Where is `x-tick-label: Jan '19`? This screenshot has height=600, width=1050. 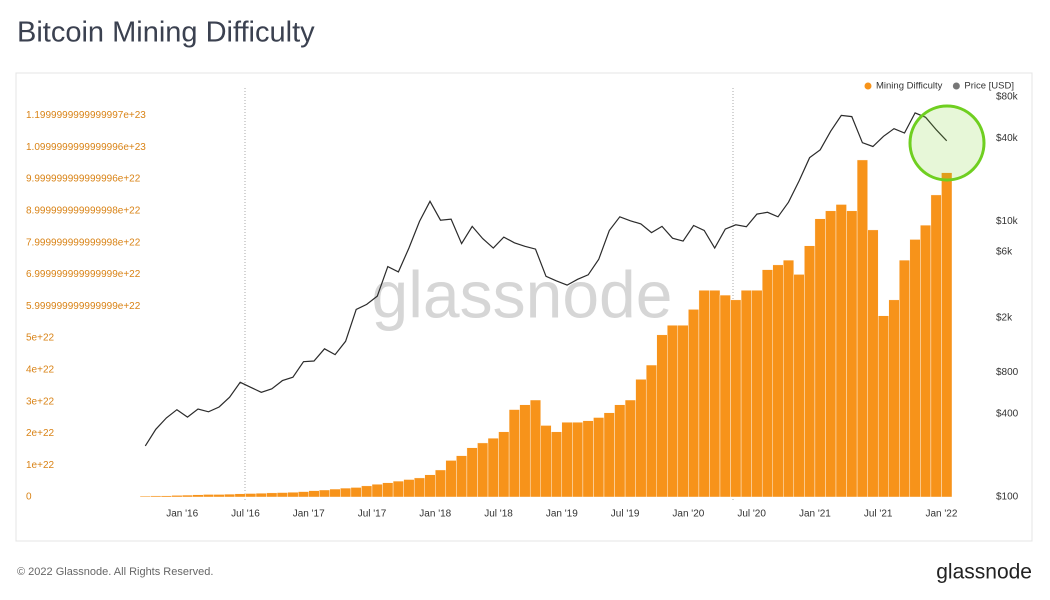
x-tick-label: Jan '19 is located at coordinates (562, 514).